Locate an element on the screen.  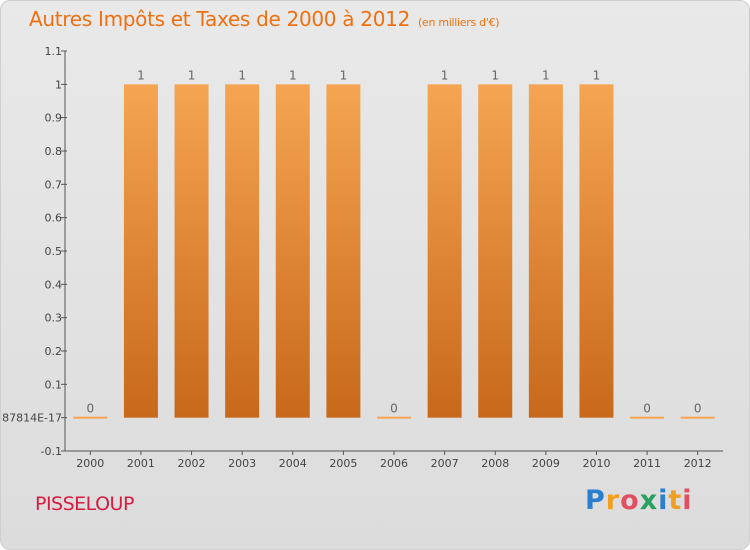
y-tick-label: -0.1 is located at coordinates (51, 451).